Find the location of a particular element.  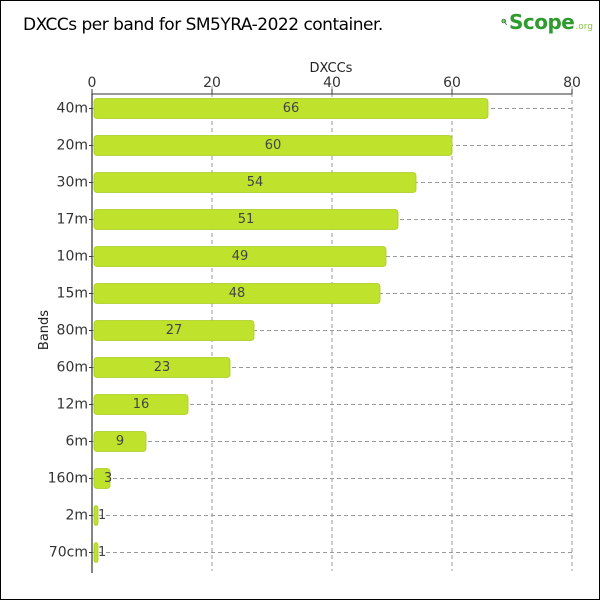

x-tick-label: 0 is located at coordinates (92, 83).